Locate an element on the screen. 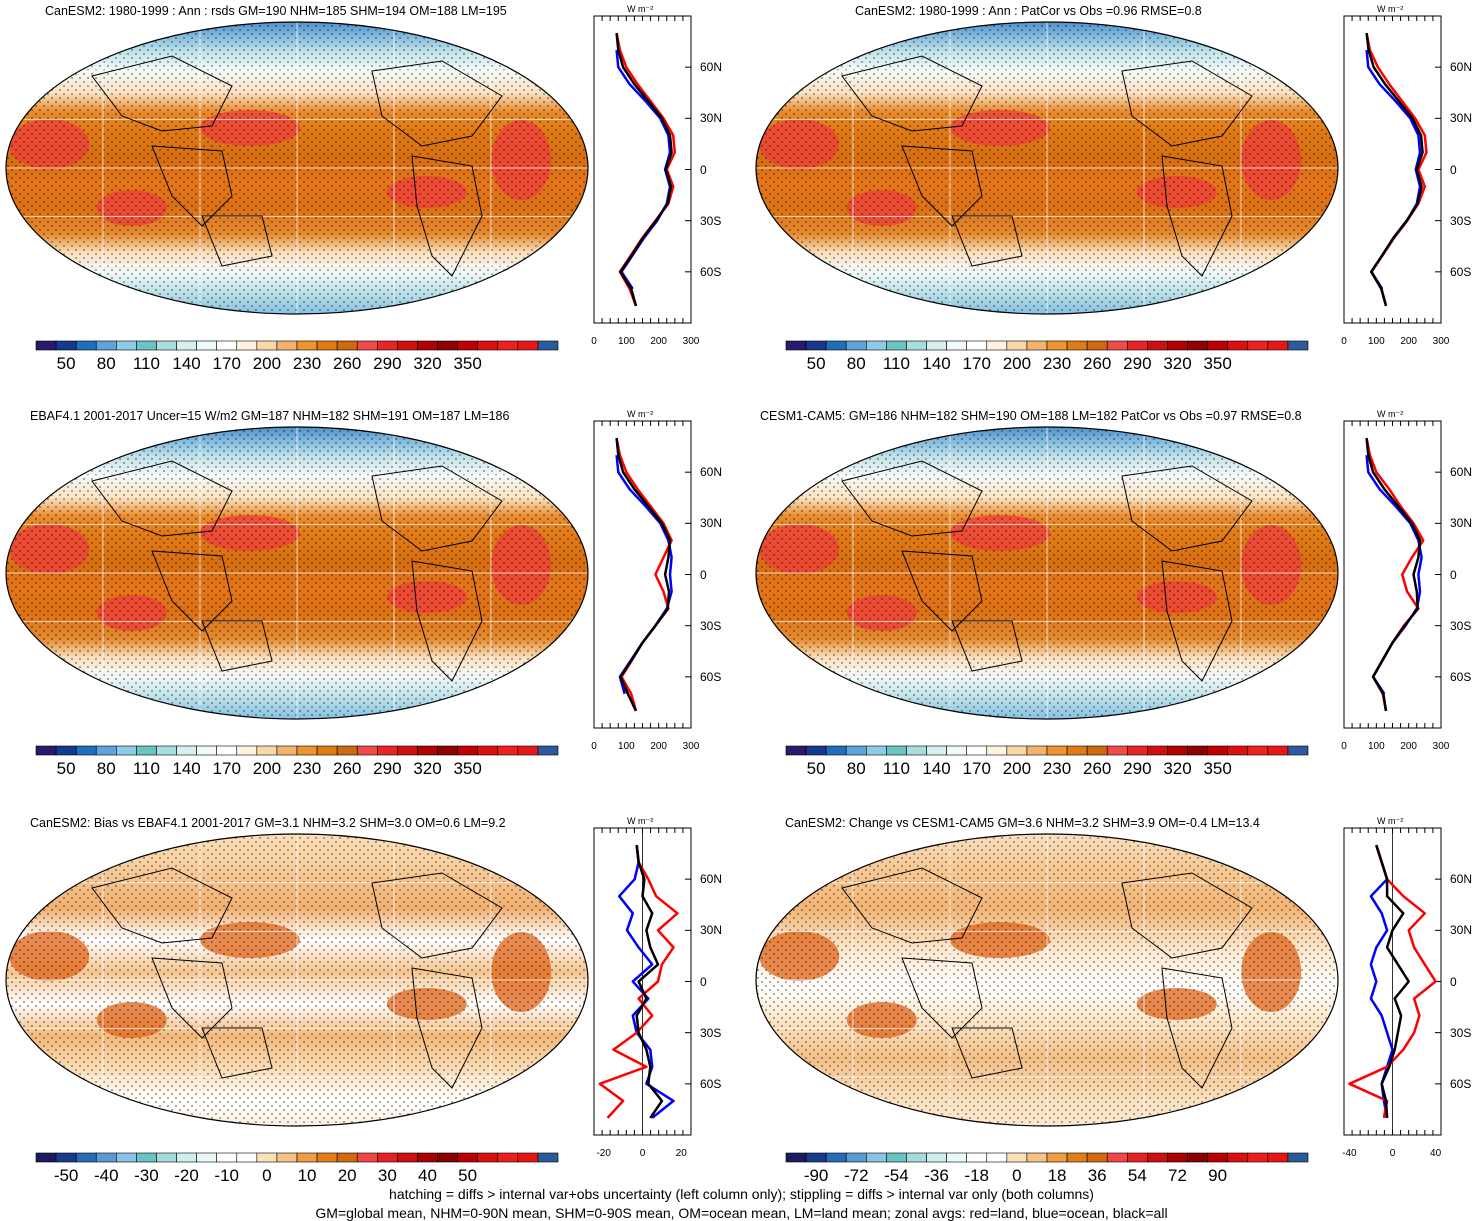 The image size is (1483, 1221). zonal-x-tick-label: 200 is located at coordinates (658, 746).